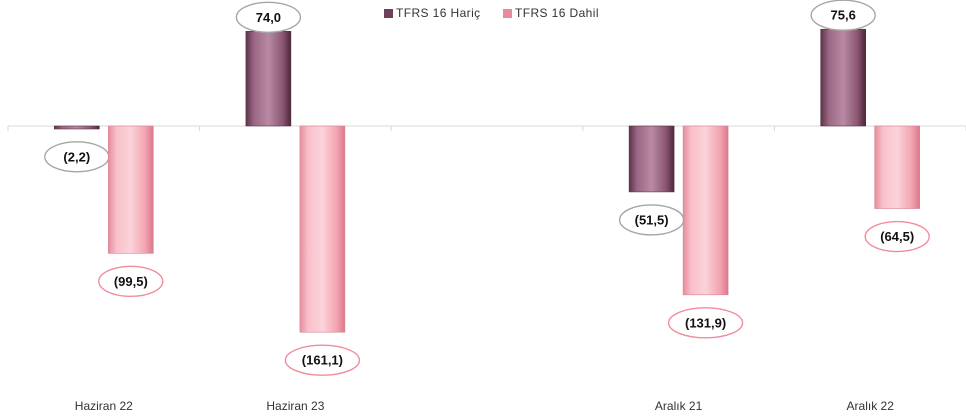  I want to click on legend-item-series-2: TFRS 16 Dahil, so click(551, 13).